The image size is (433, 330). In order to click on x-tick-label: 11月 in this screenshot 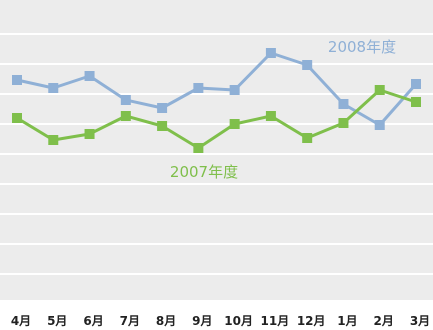, I will do `click(275, 321)`.